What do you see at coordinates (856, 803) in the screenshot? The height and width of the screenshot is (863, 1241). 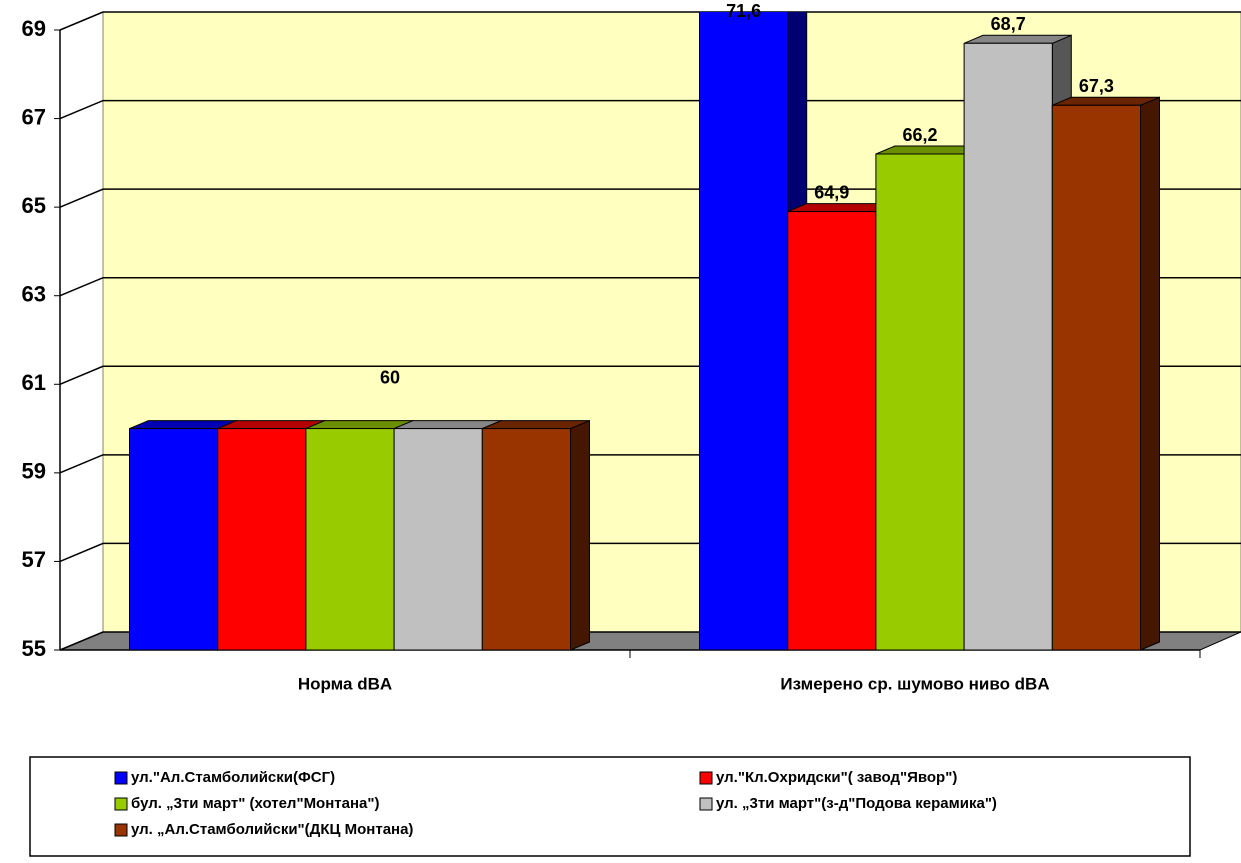 I see `legend-label: ул. „3ти март"(з-д"Подова керамика")` at bounding box center [856, 803].